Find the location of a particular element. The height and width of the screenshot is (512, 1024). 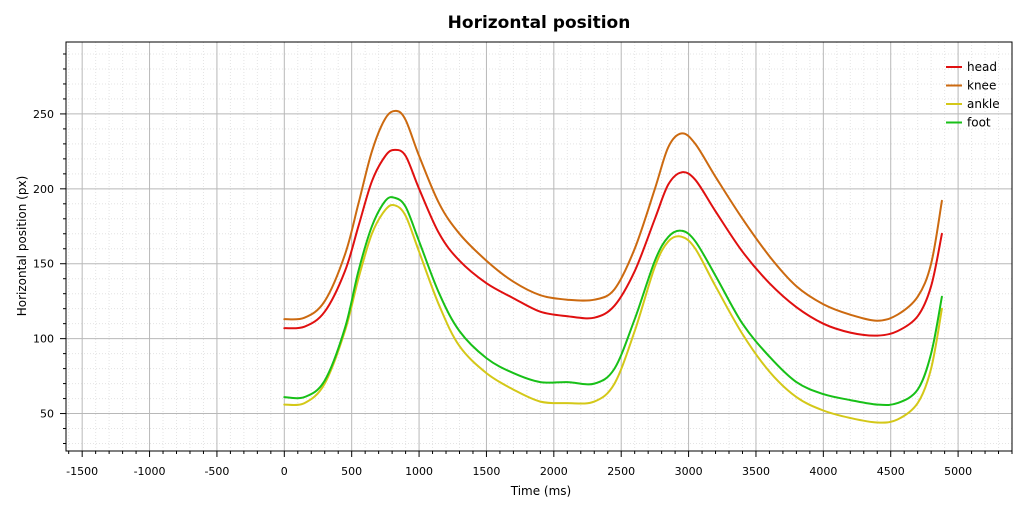

x-tick-label: 3500 is located at coordinates (756, 471).